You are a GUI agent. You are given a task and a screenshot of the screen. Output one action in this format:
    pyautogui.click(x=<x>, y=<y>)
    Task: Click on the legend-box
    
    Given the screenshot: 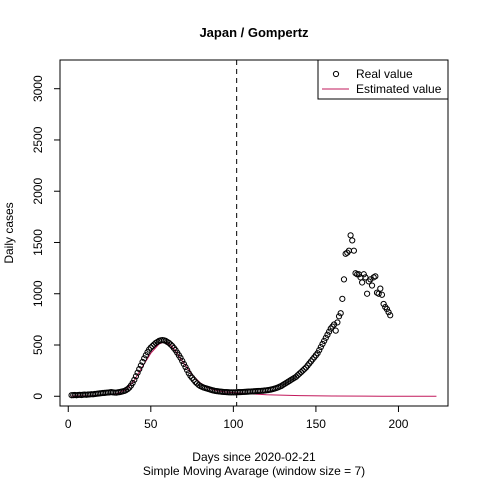 What is the action you would take?
    pyautogui.click(x=383, y=79)
    